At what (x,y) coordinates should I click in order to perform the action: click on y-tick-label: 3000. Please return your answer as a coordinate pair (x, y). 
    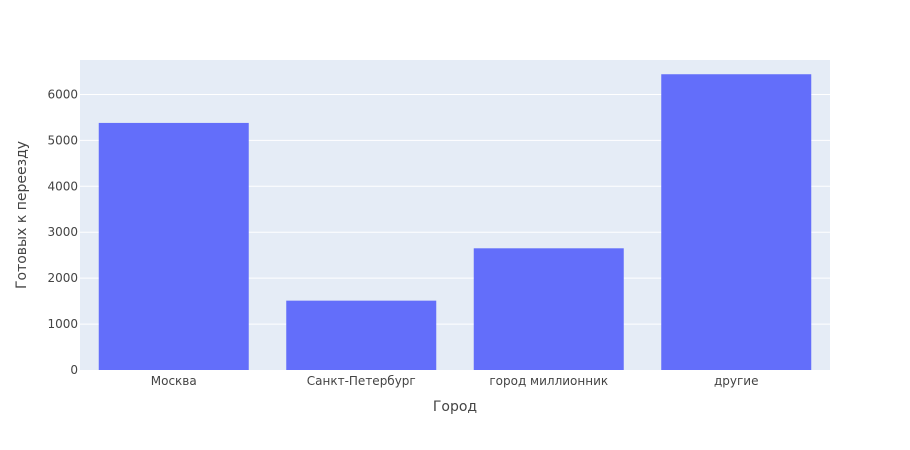
    Looking at the image, I should click on (62, 232).